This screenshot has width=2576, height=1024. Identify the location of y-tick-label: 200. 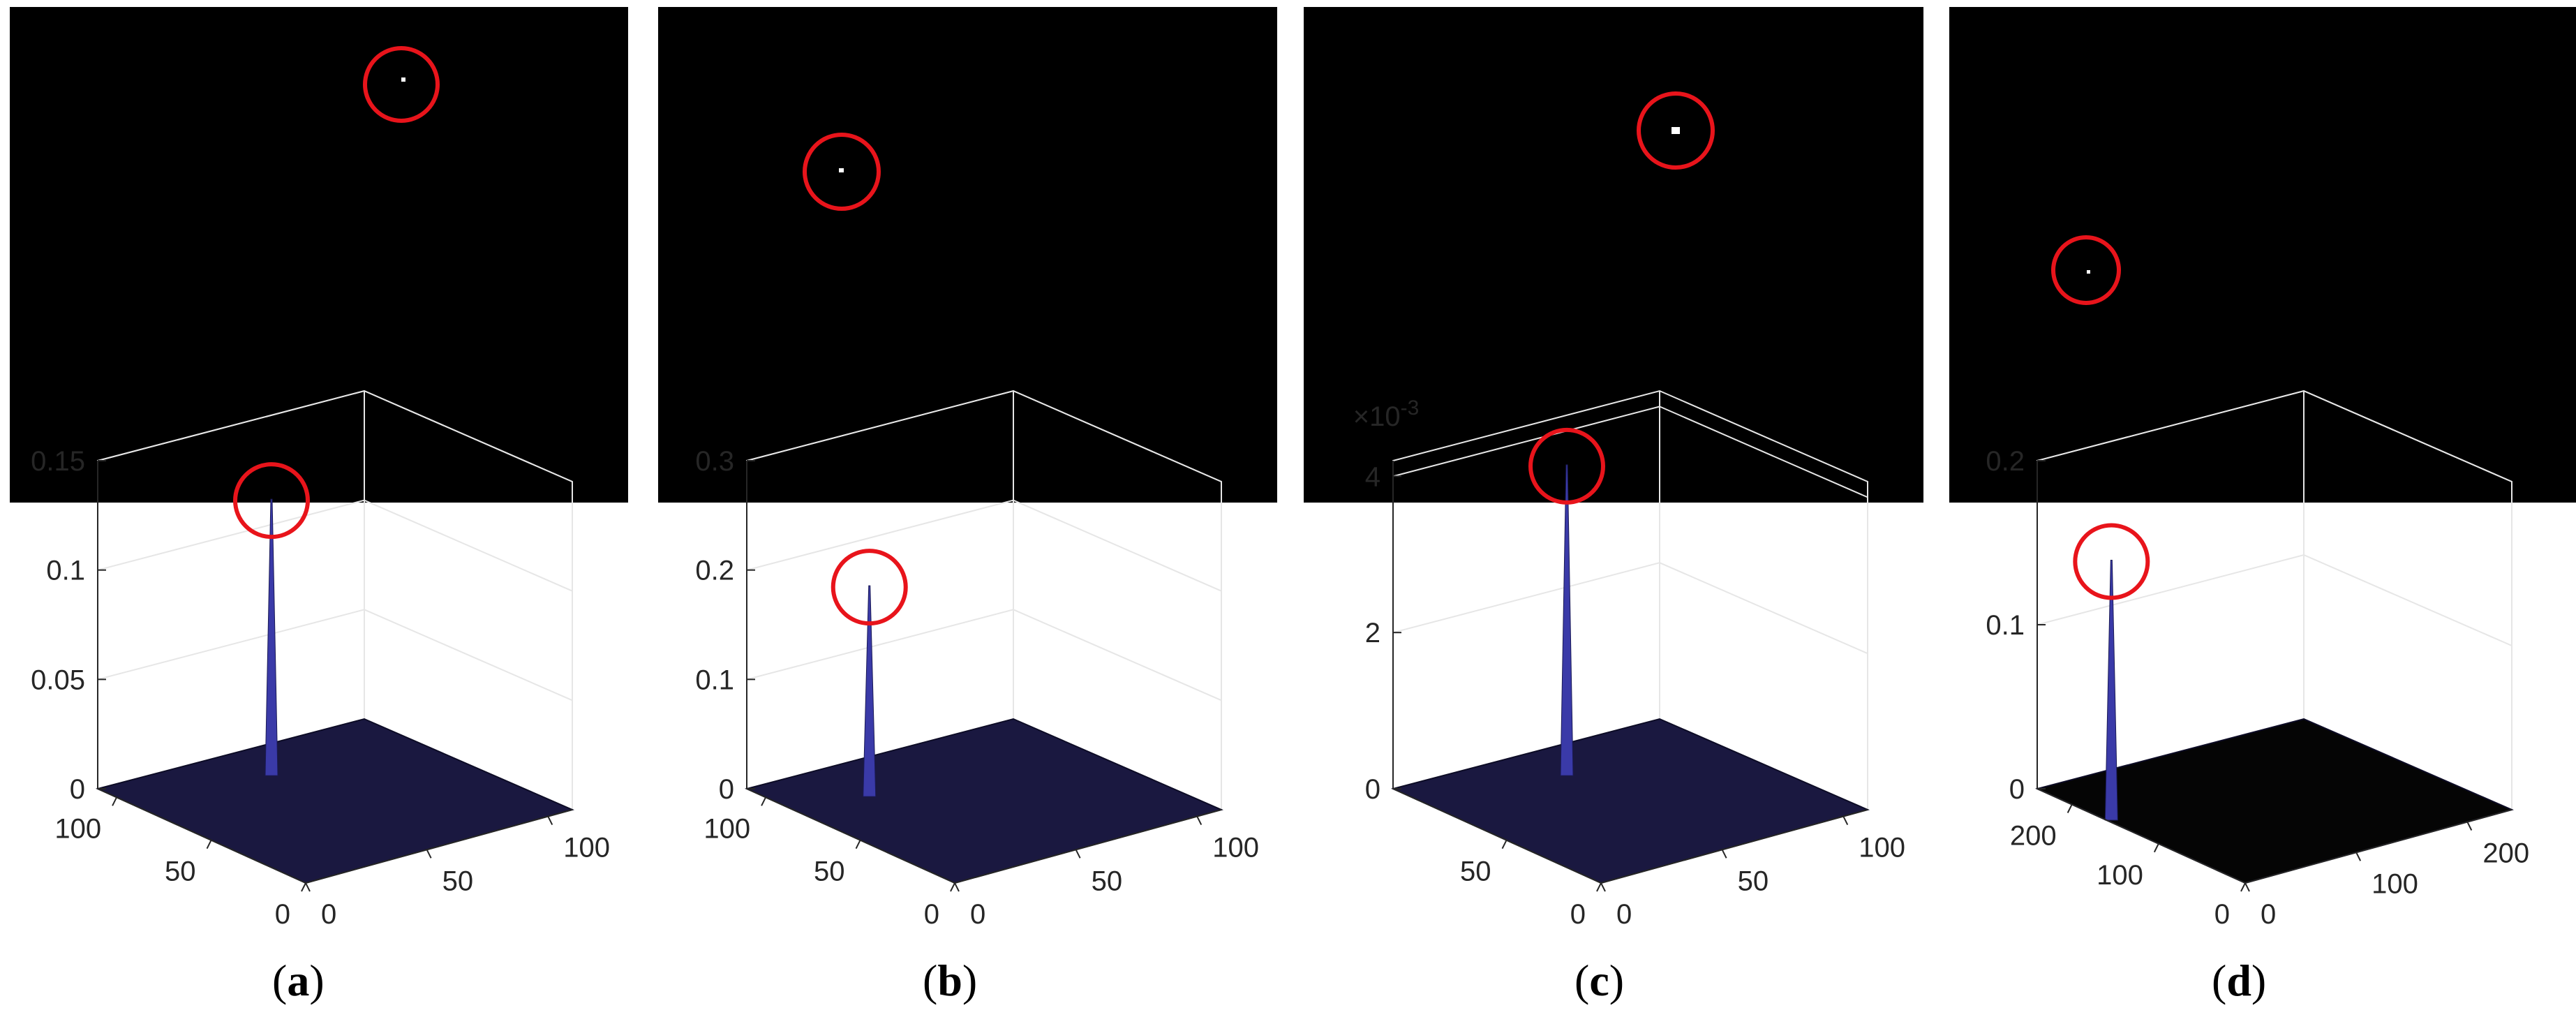
(2033, 836).